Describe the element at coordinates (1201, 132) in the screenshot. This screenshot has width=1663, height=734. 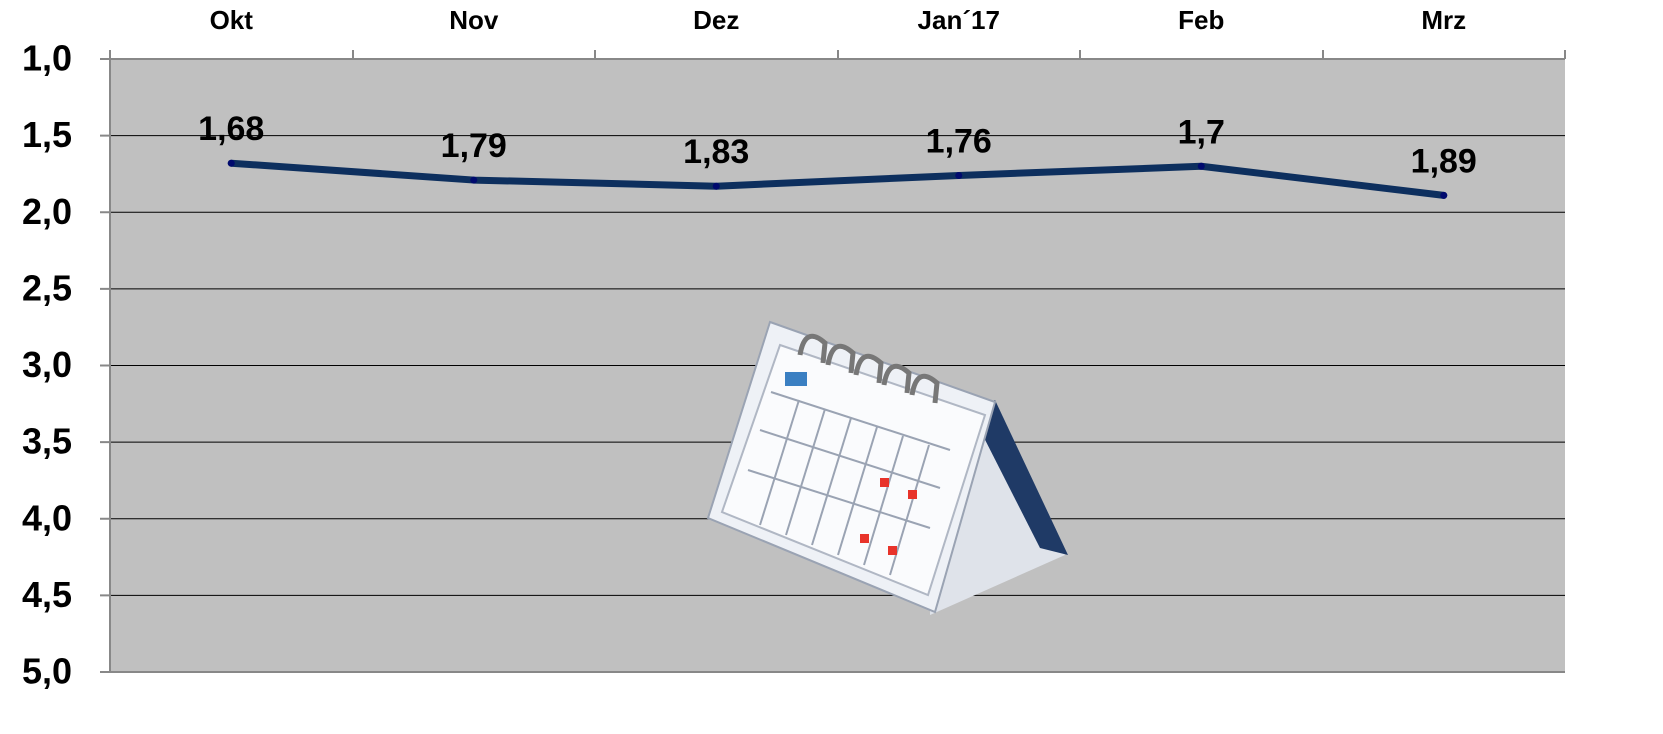
I see `data-label: 1,7` at that location.